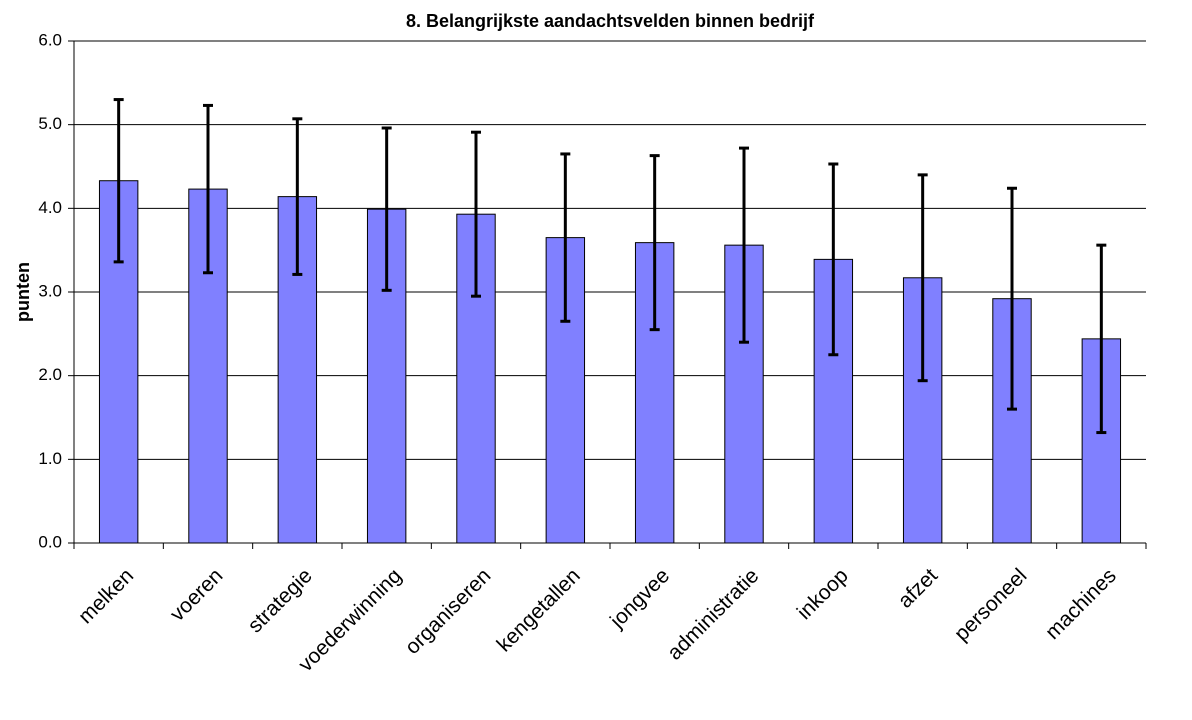 The width and height of the screenshot is (1192, 720). What do you see at coordinates (23, 292) in the screenshot?
I see `y-axis-label: punten` at bounding box center [23, 292].